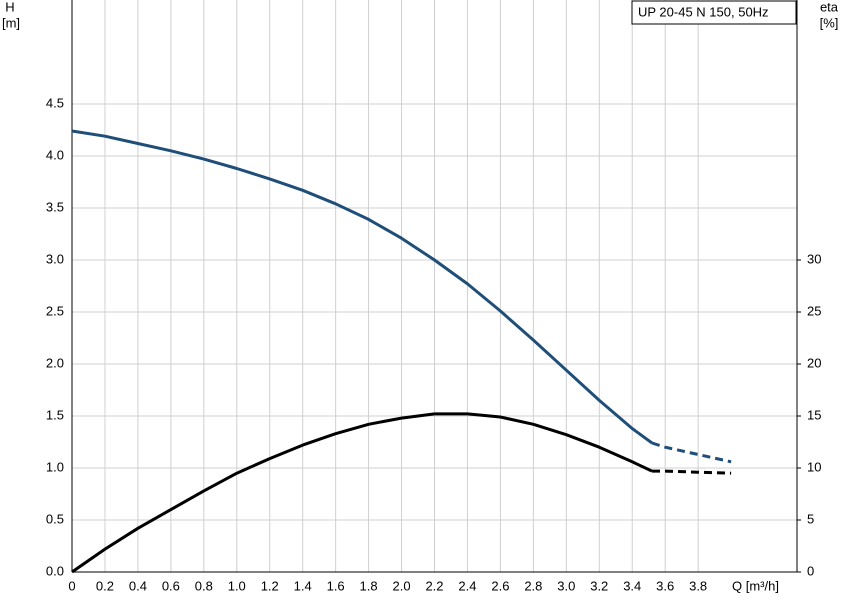 This screenshot has width=861, height=600. Describe the element at coordinates (467, 585) in the screenshot. I see `x-tick-label: 2.4` at that location.